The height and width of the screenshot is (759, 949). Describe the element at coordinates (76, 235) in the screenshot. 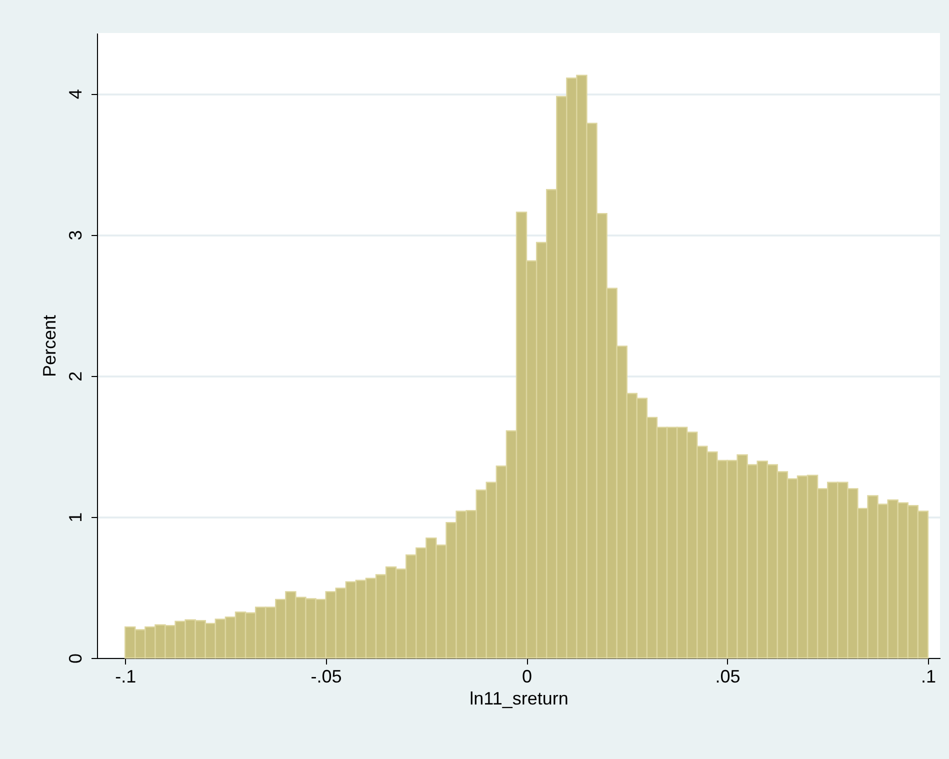

I see `y-tick-label: 3` at that location.